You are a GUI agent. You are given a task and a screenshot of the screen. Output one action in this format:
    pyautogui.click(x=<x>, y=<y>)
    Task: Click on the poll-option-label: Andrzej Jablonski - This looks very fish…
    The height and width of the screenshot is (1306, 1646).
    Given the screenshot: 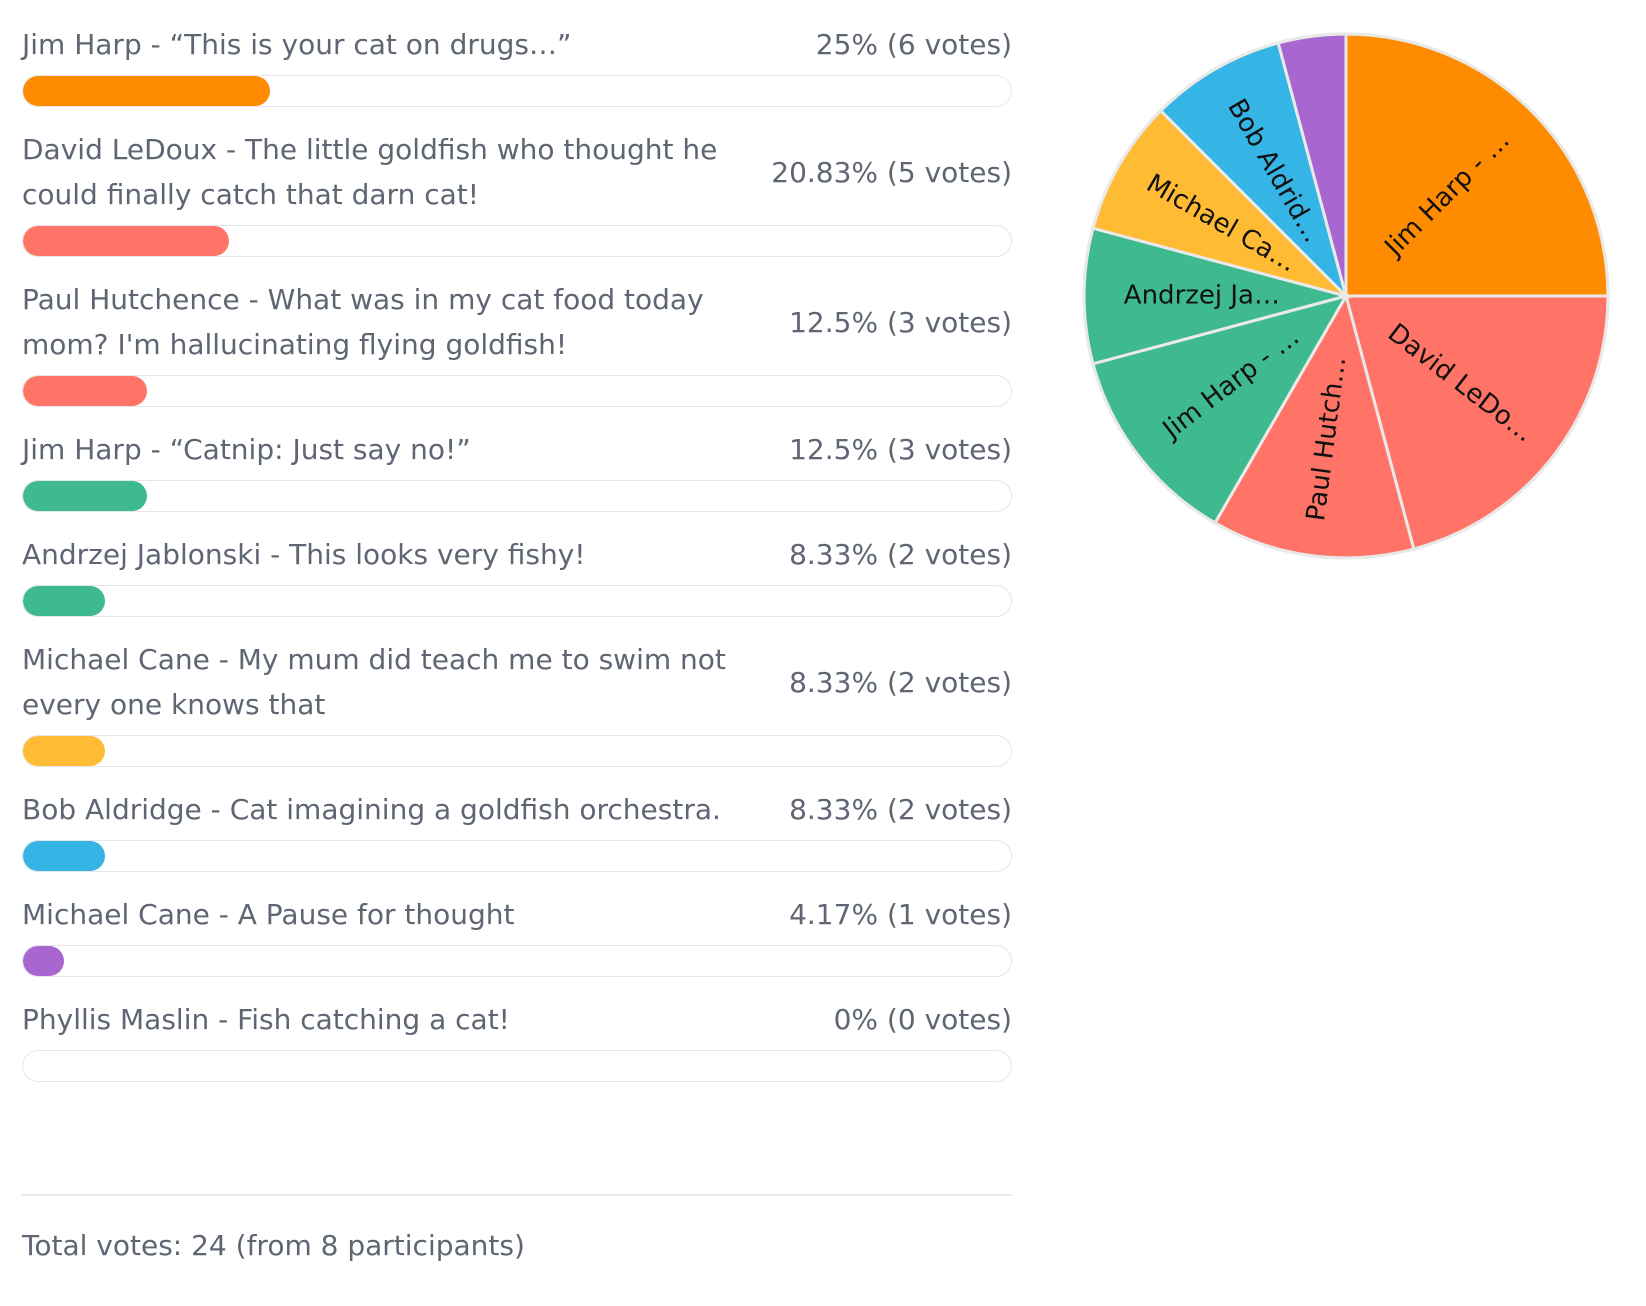 What is the action you would take?
    pyautogui.click(x=304, y=554)
    